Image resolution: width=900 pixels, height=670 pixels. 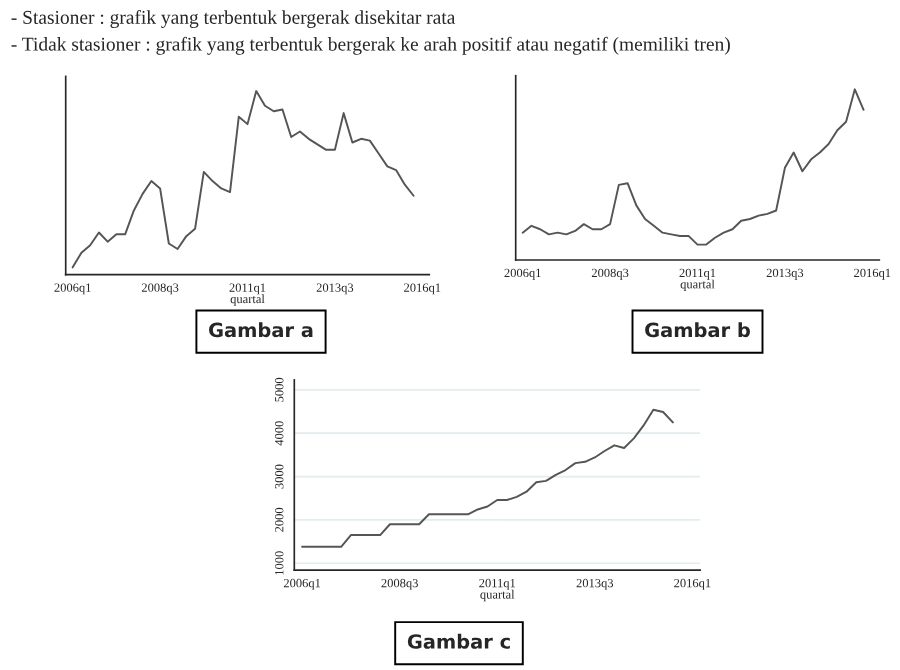 What do you see at coordinates (487, 478) in the screenshot?
I see `line-series` at bounding box center [487, 478].